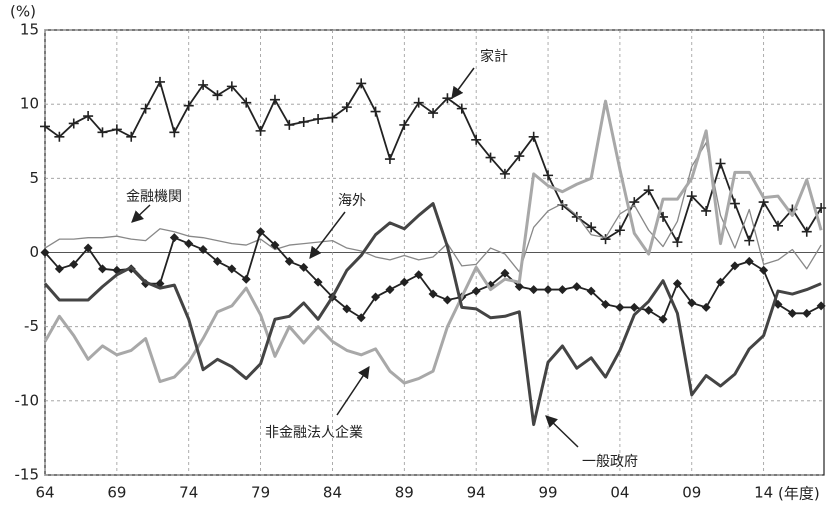  What do you see at coordinates (619, 493) in the screenshot?
I see `x-tick-label: 04` at bounding box center [619, 493].